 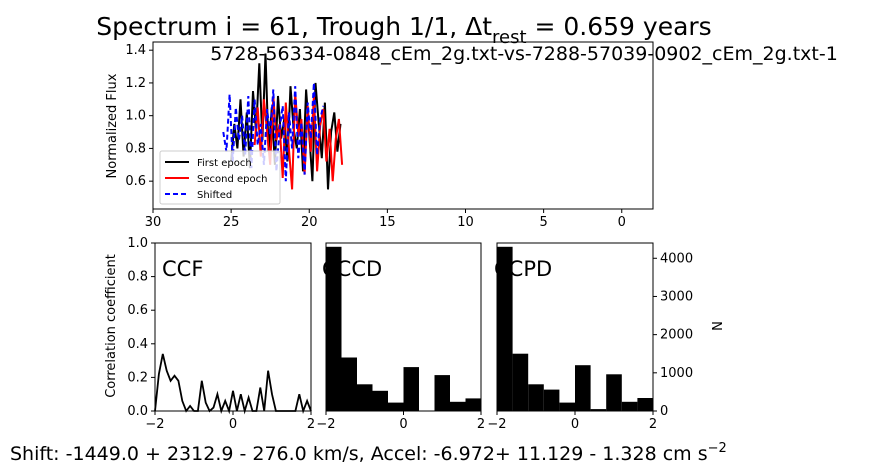 I want to click on ccf-line, so click(x=233, y=384).